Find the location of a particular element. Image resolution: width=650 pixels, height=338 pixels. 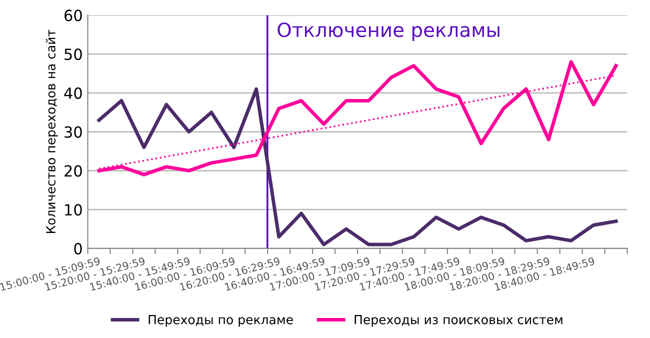

y-tick-label: 50 is located at coordinates (73, 54).